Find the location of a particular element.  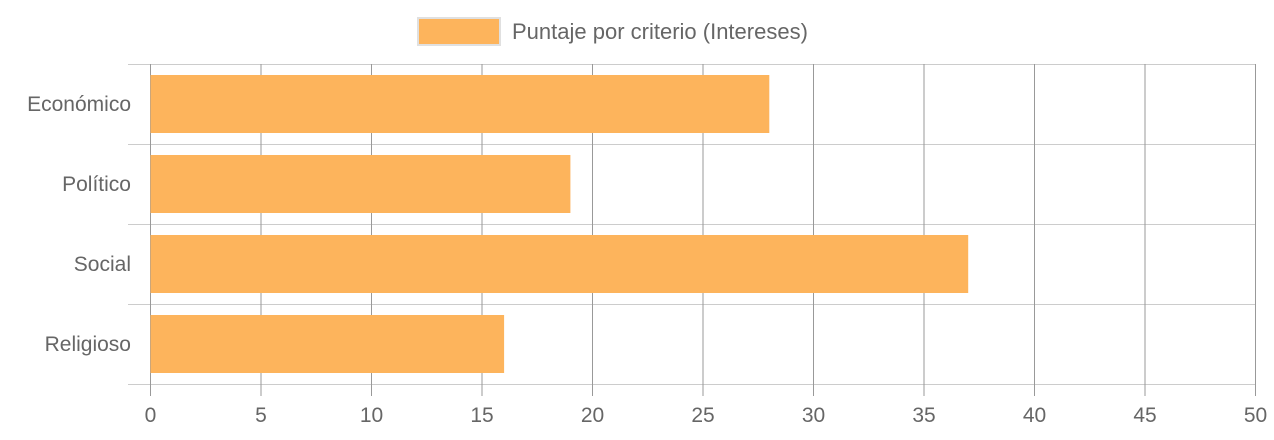

y-axis-labels: Económico Político Social Religioso is located at coordinates (79, 224).